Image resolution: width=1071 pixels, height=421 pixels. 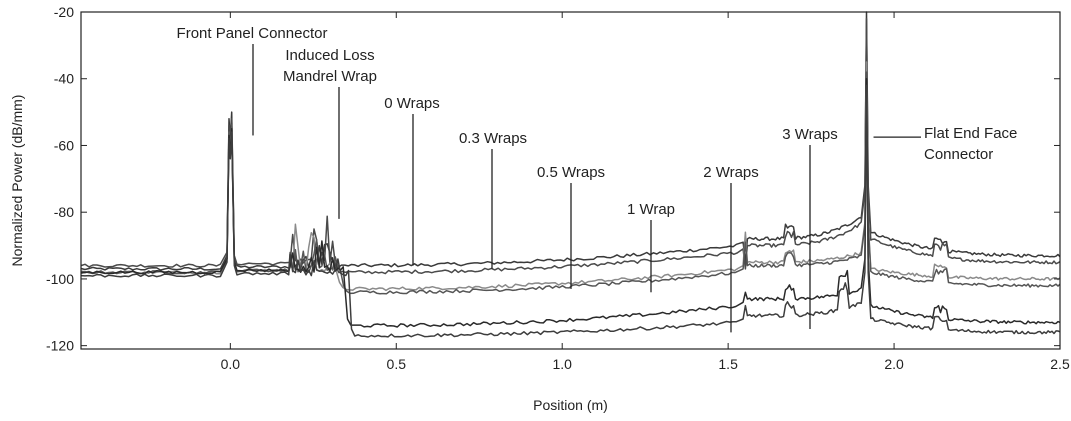 I want to click on annotation-label: Front Panel Connector, so click(x=252, y=33).